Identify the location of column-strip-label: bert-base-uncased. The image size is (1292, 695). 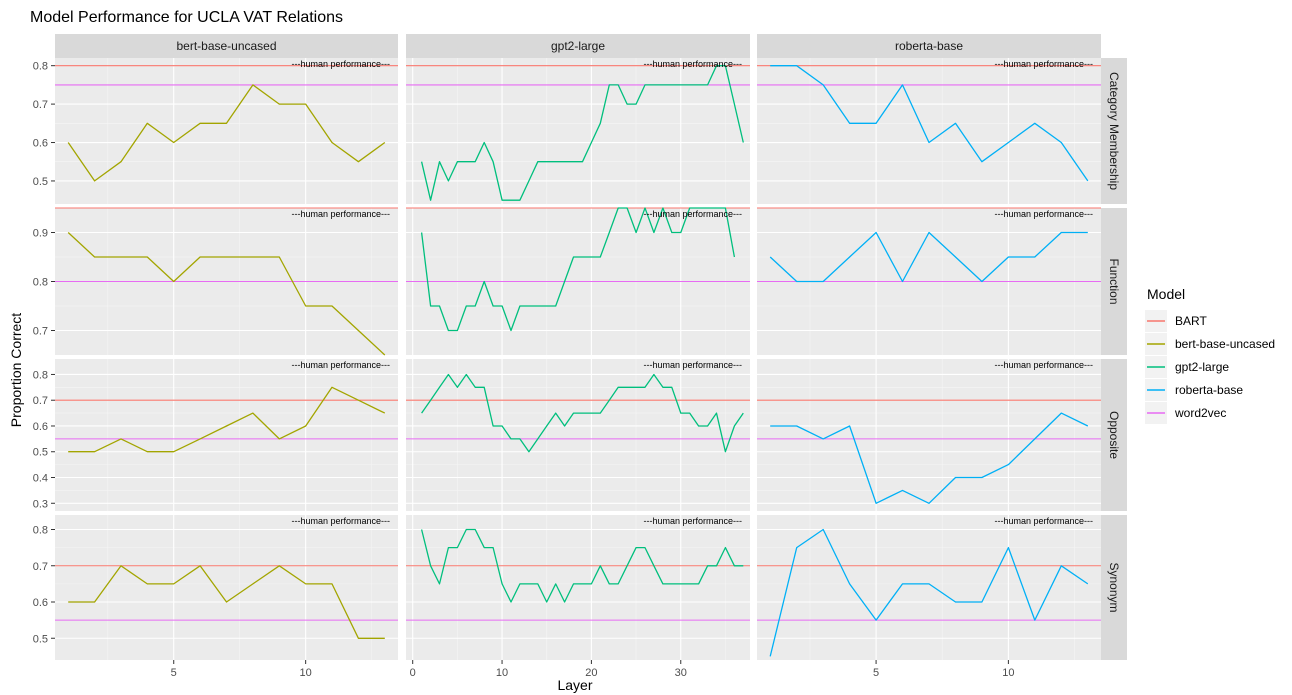
(226, 46).